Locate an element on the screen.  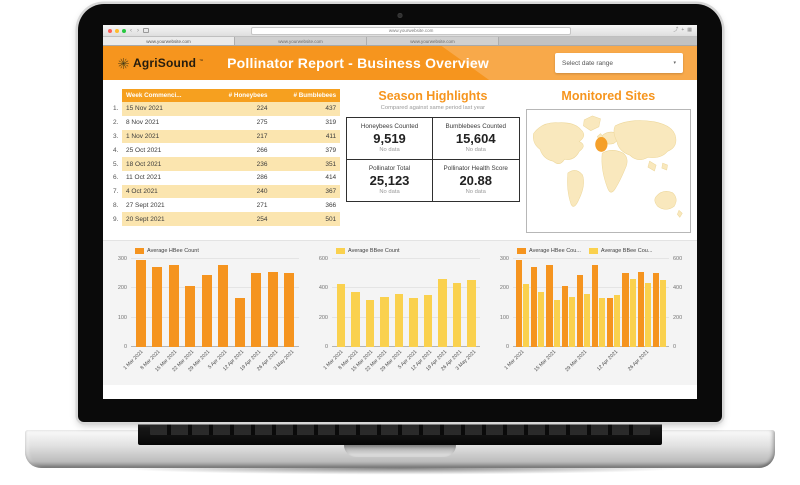
honeybees-count: 224 is located at coordinates (240, 109).